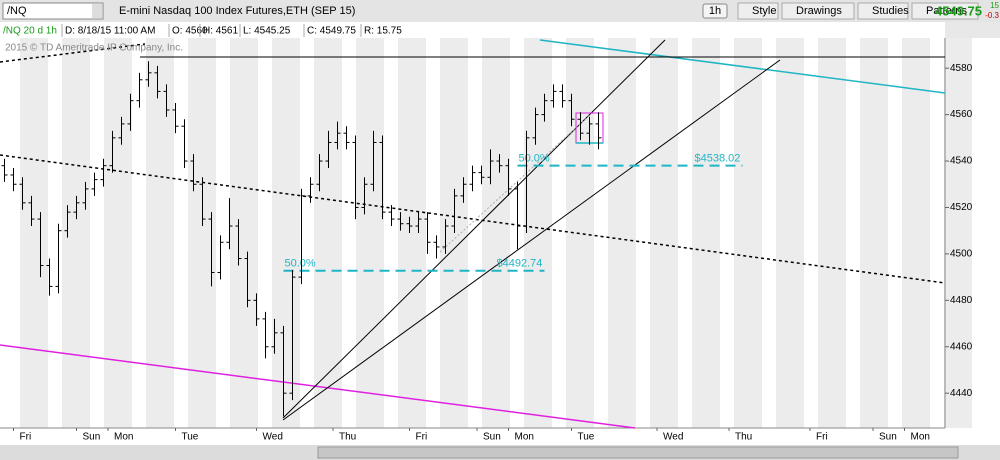 The image size is (1000, 460). Describe the element at coordinates (383, 31) in the screenshot. I see `info-range: R: 15.75` at that location.